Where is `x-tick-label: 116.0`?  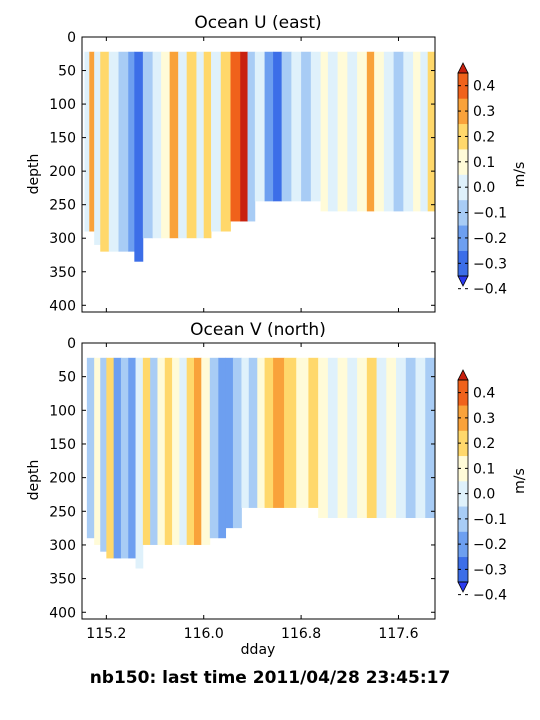 x-tick-label: 116.0 is located at coordinates (204, 634).